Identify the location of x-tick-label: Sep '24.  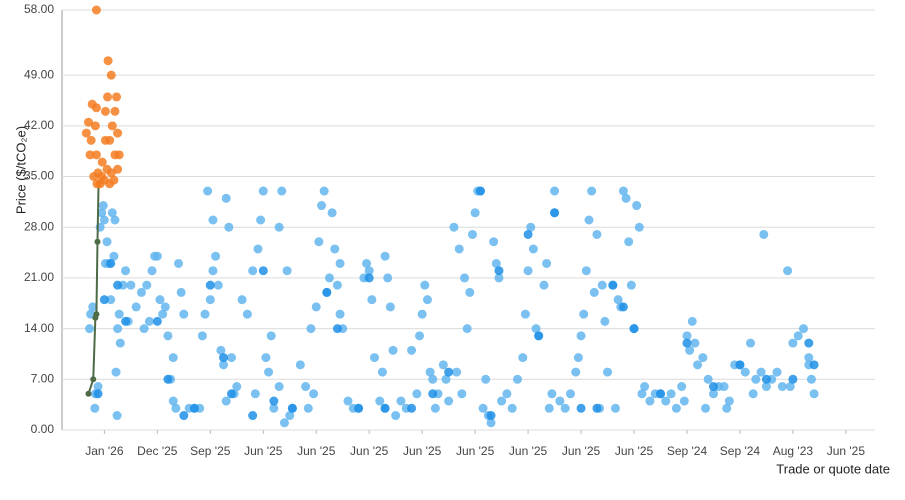
(687, 451).